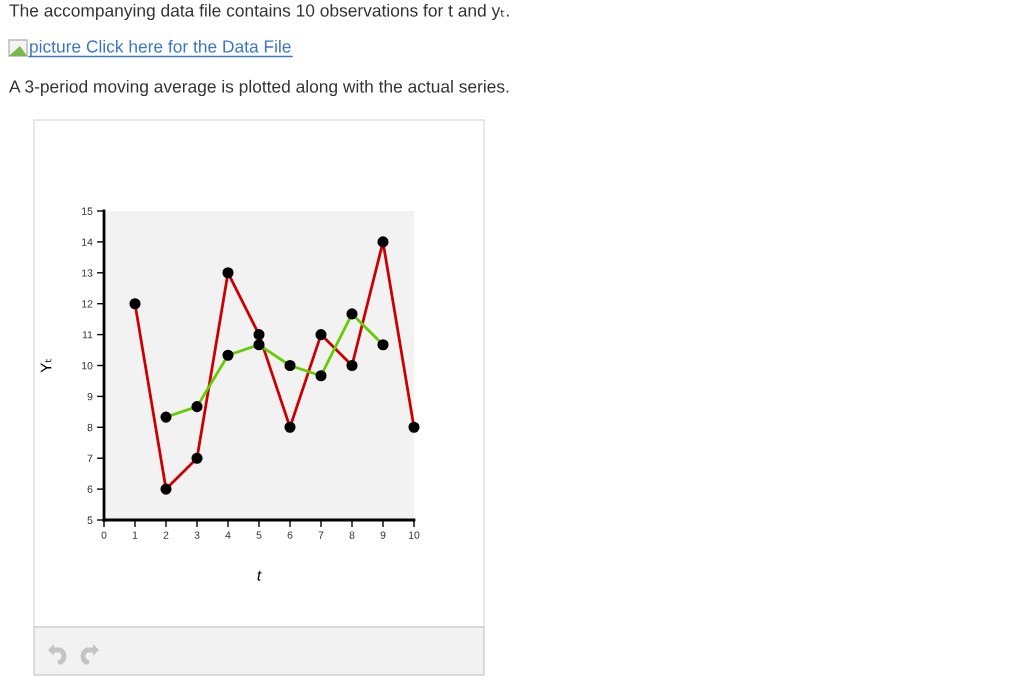 This screenshot has height=692, width=1024. Describe the element at coordinates (87, 211) in the screenshot. I see `y-tick-label: 15` at that location.